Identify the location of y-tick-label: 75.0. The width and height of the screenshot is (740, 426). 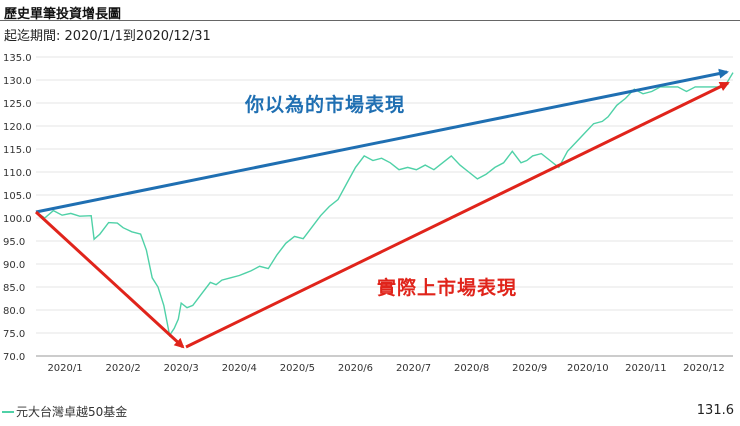
(14, 334).